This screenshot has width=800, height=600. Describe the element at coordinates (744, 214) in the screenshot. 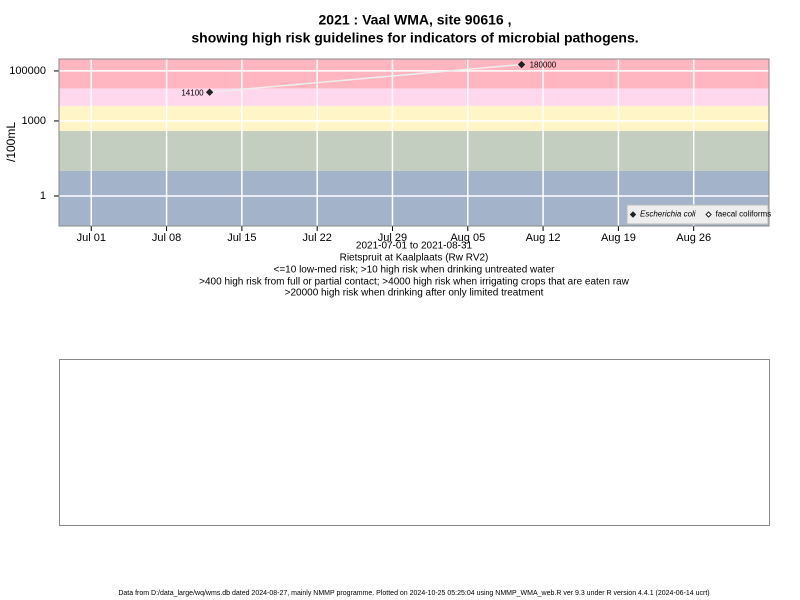

I see `legend-label: faecal coliforms` at that location.